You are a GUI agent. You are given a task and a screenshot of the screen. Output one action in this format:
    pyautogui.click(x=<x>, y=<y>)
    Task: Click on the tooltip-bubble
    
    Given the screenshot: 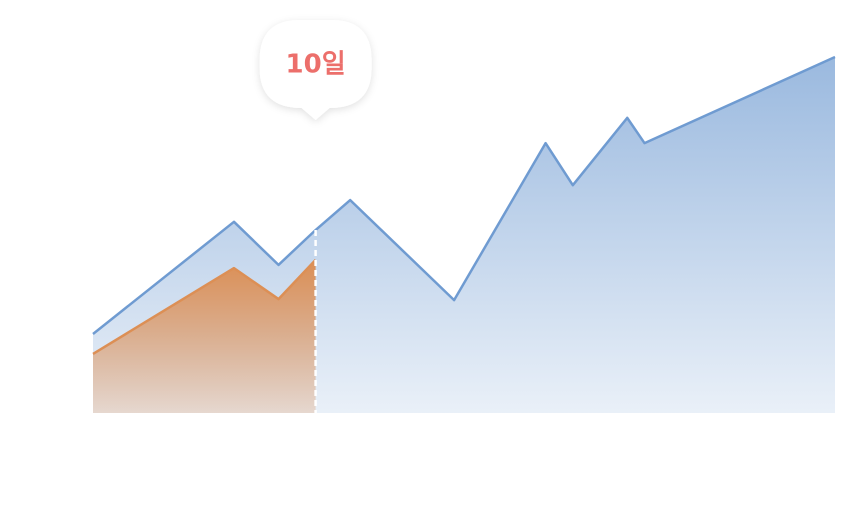 What is the action you would take?
    pyautogui.click(x=315, y=70)
    